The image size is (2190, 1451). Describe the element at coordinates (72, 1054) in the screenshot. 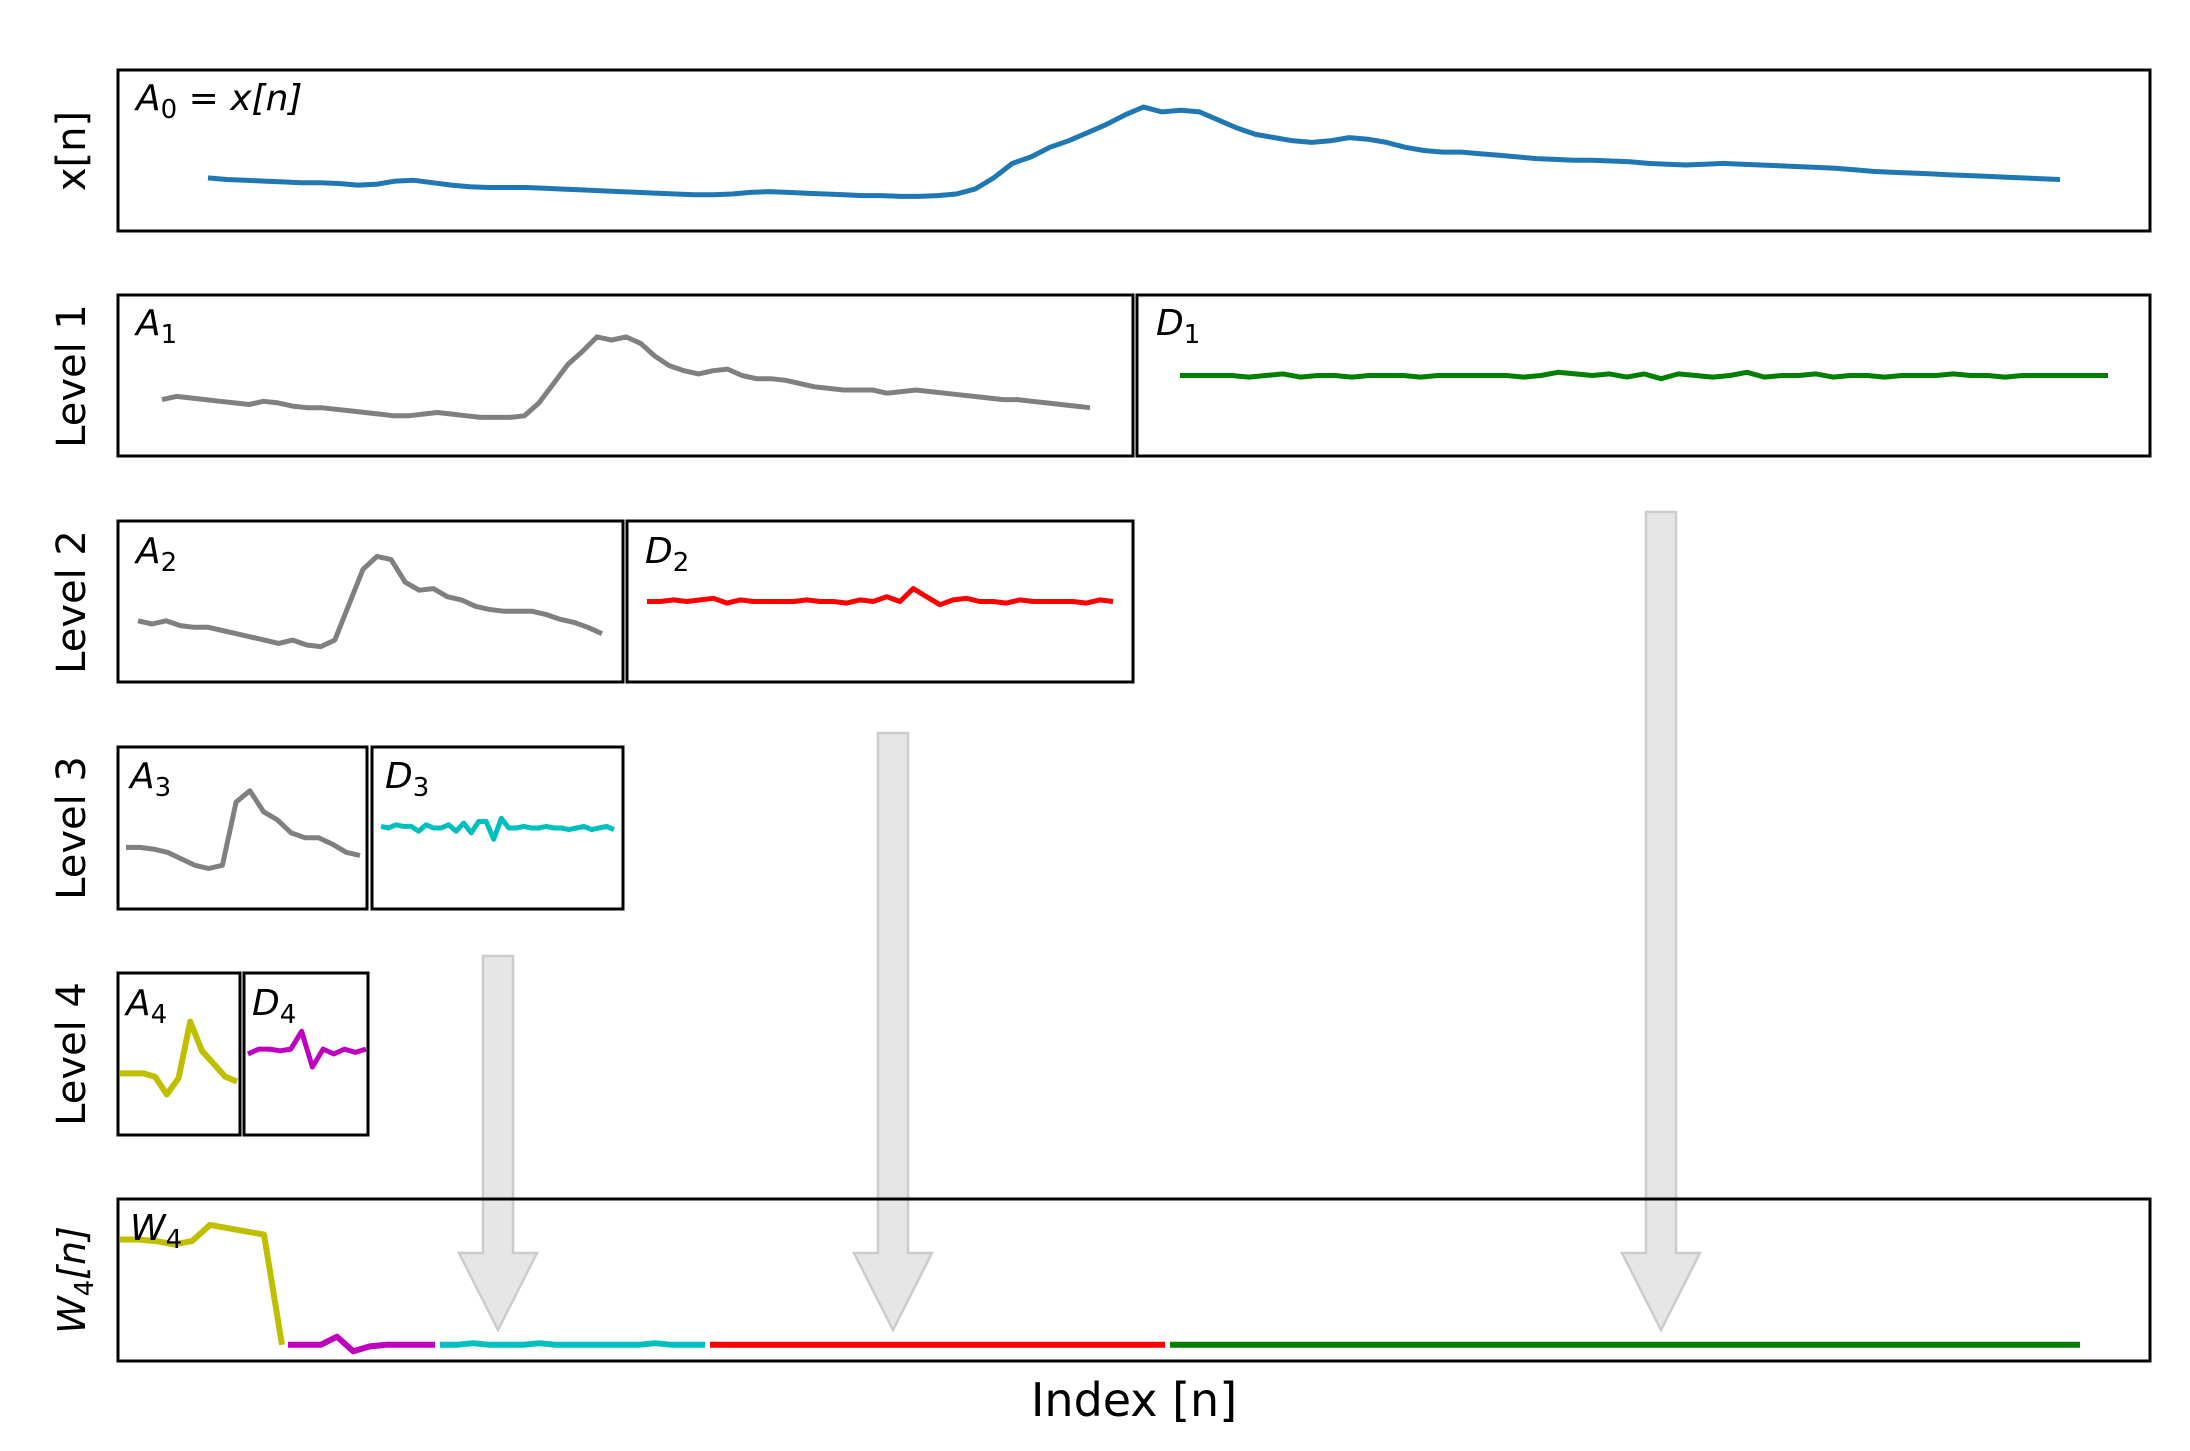

I see `row-label-level-4: Level 4` at that location.